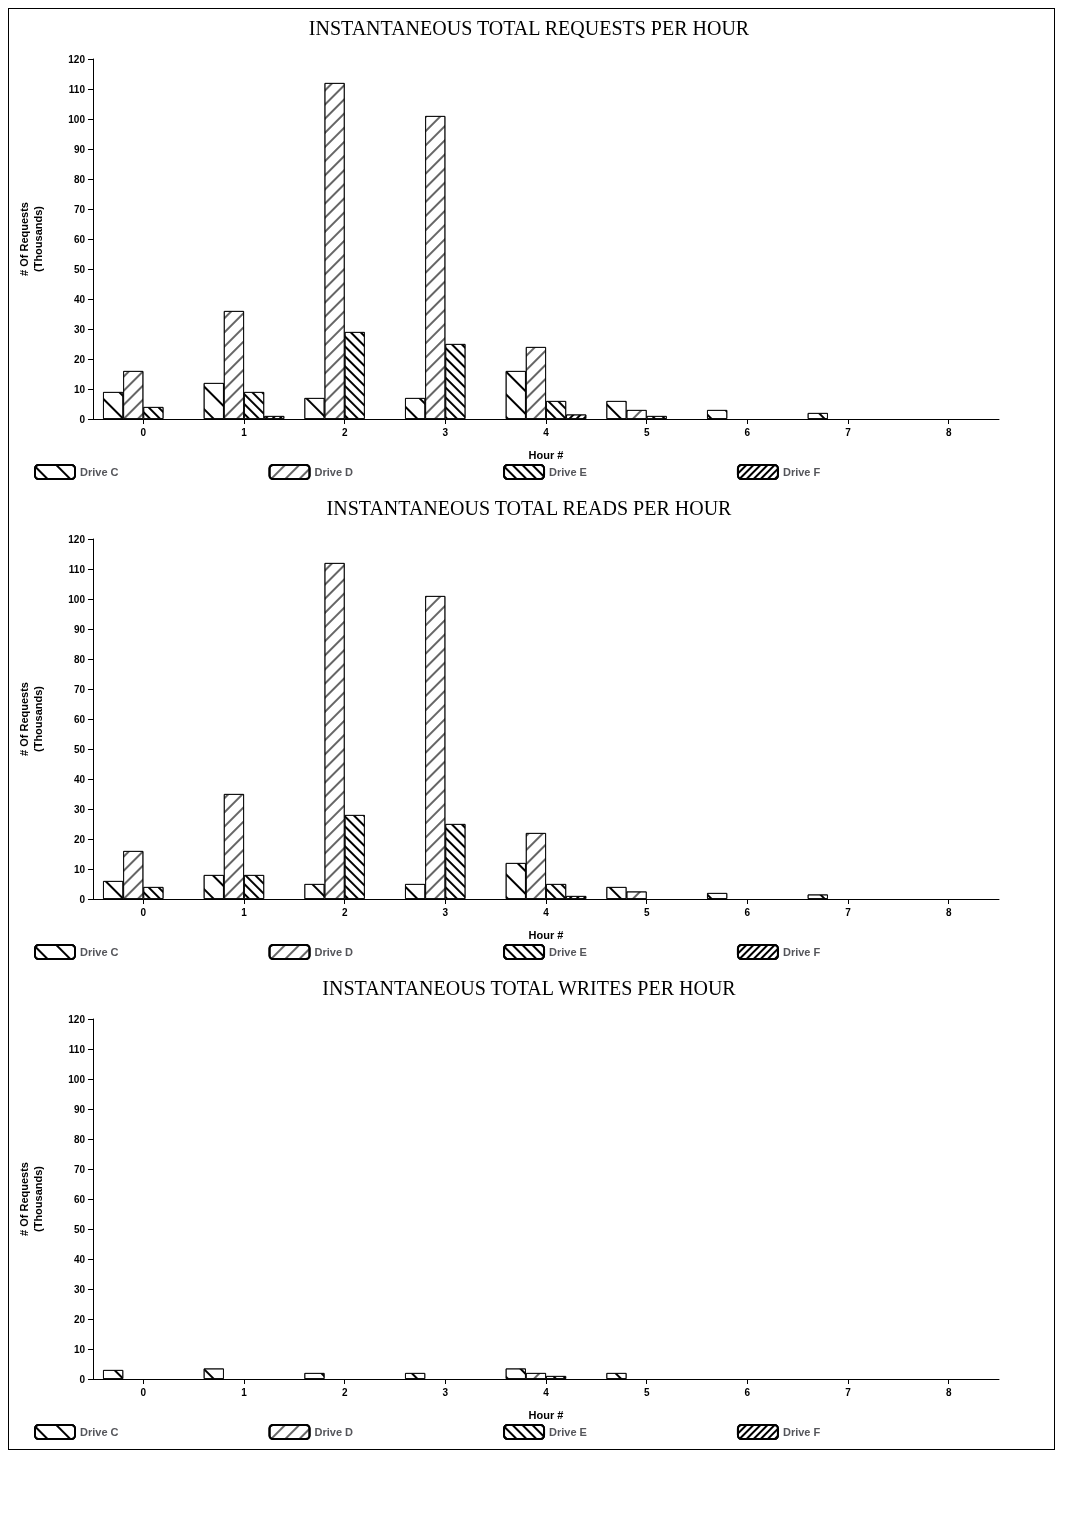  Describe the element at coordinates (529, 988) in the screenshot. I see `chart-title: INSTANTANEOUS TOTAL WRITES PER HOUR` at that location.